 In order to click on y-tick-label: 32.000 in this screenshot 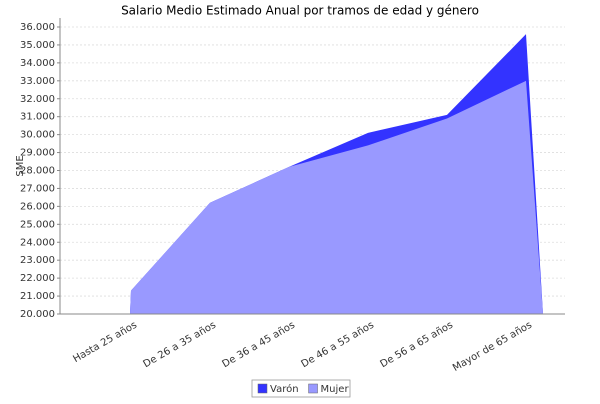, I will do `click(37, 99)`.